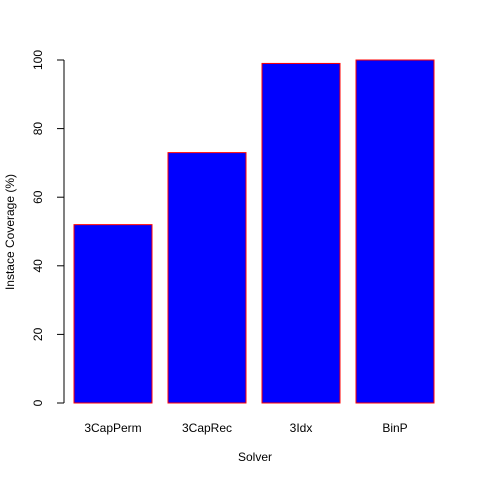 The width and height of the screenshot is (480, 480). Describe the element at coordinates (38, 402) in the screenshot. I see `y-tick-label: 0` at that location.